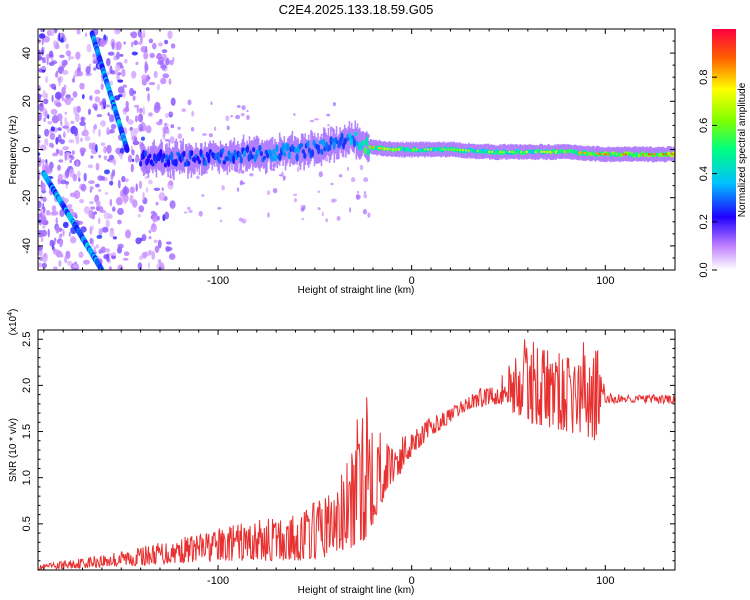 The image size is (750, 600). What do you see at coordinates (356, 9) in the screenshot?
I see `figure-title: C2E4.2025.133.18.59.G05` at bounding box center [356, 9].